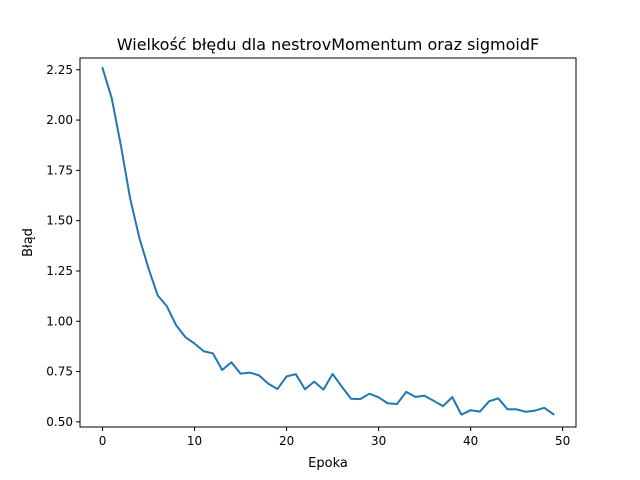  Describe the element at coordinates (59, 422) in the screenshot. I see `y-tick-label: 0.50` at that location.